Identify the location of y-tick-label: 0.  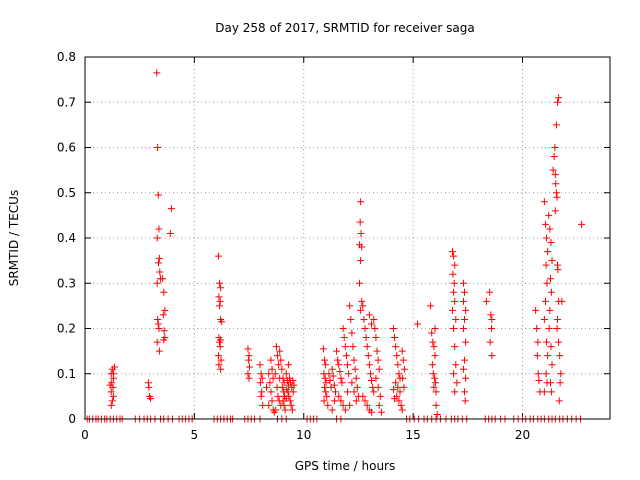
(72, 419).